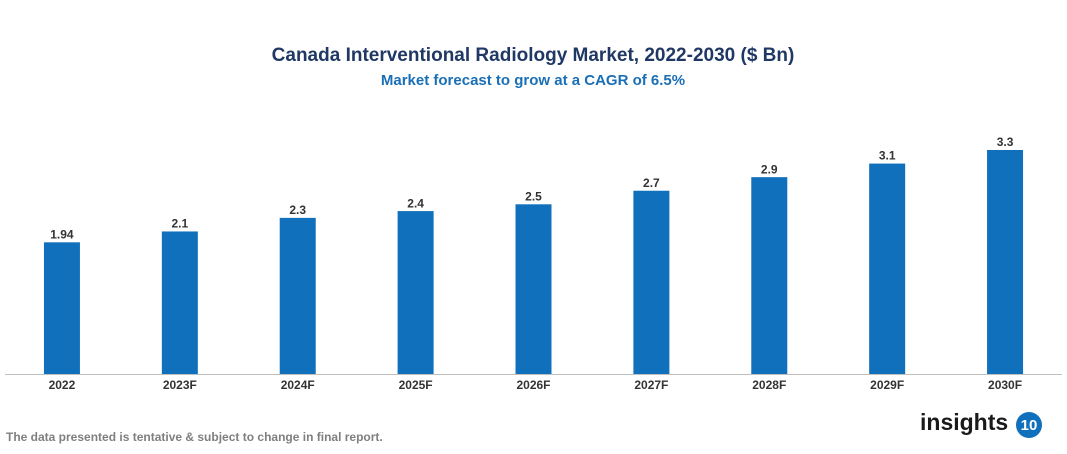 This screenshot has width=1067, height=454. What do you see at coordinates (964, 422) in the screenshot?
I see `logo-text: insights` at bounding box center [964, 422].